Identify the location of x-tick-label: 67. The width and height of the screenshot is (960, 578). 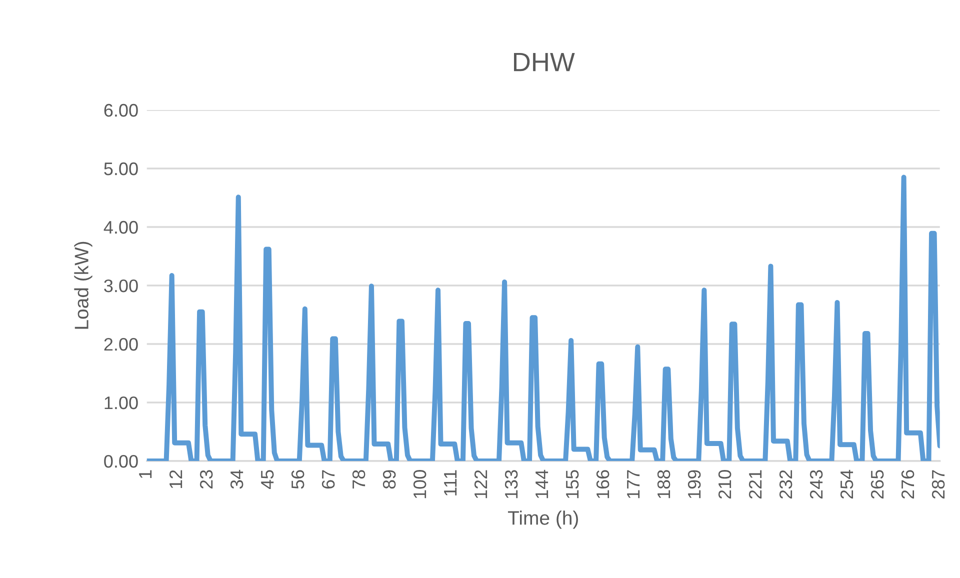
(328, 479).